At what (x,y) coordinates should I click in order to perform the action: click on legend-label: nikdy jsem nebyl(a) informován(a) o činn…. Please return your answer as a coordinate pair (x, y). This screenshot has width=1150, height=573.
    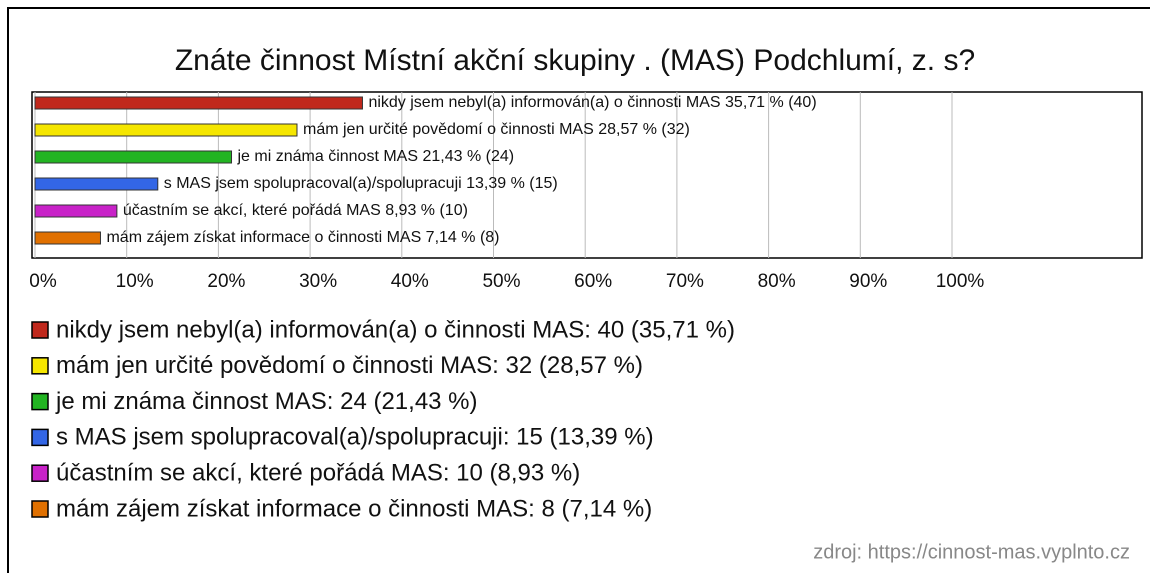
    Looking at the image, I should click on (395, 329).